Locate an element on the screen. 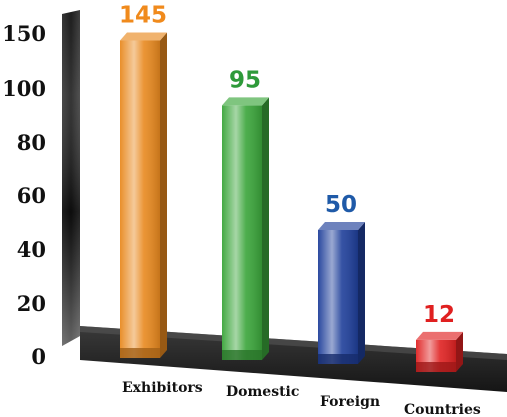 This screenshot has width=507, height=417. y-tick-label: 0 is located at coordinates (38, 356).